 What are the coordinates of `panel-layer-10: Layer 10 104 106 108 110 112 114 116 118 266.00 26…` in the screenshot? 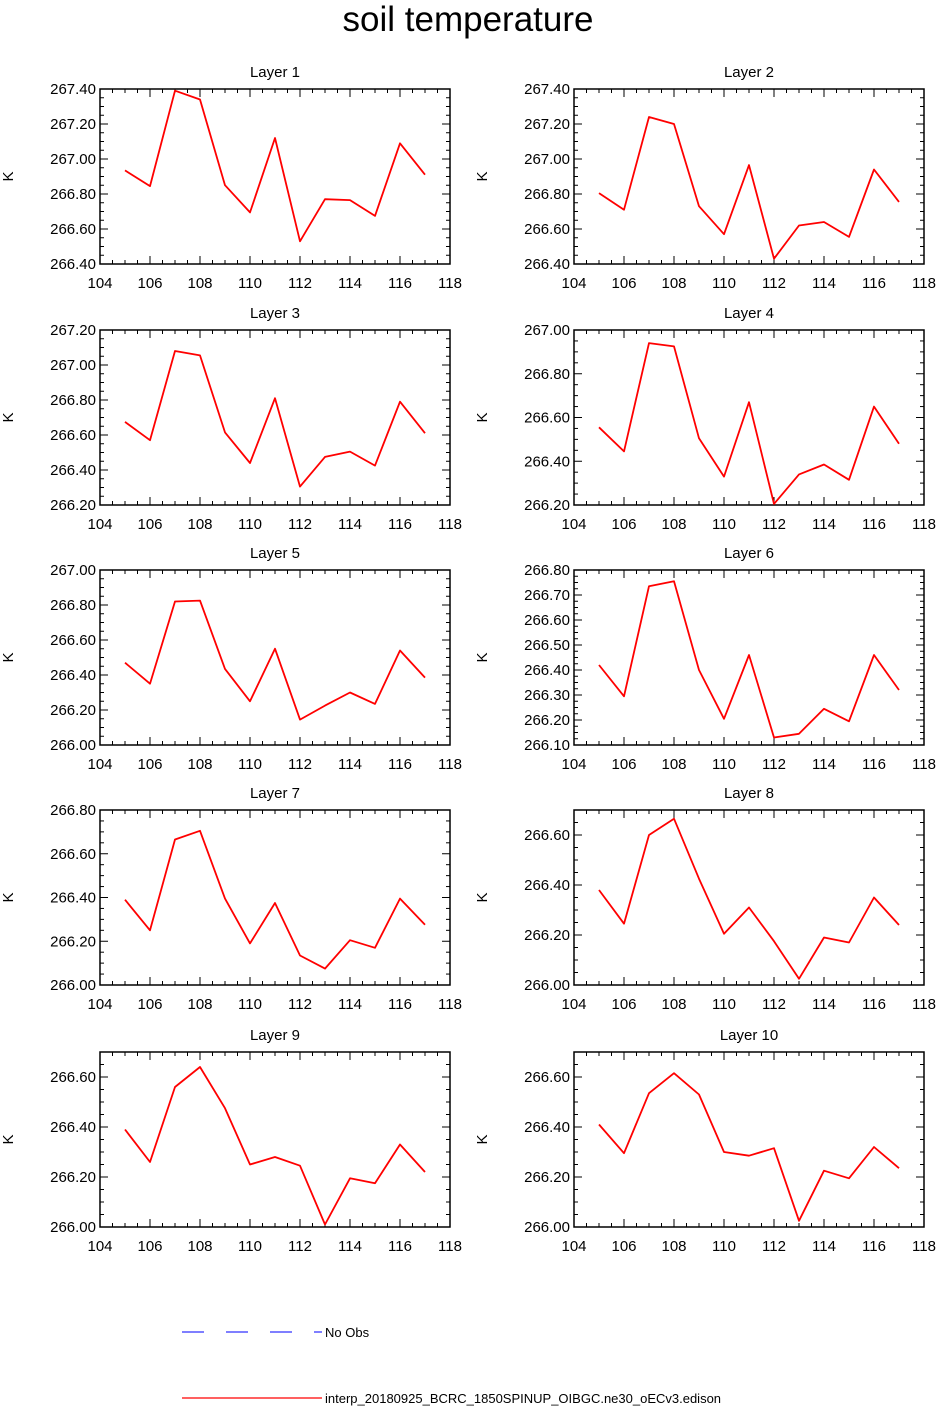 It's located at (705, 1141).